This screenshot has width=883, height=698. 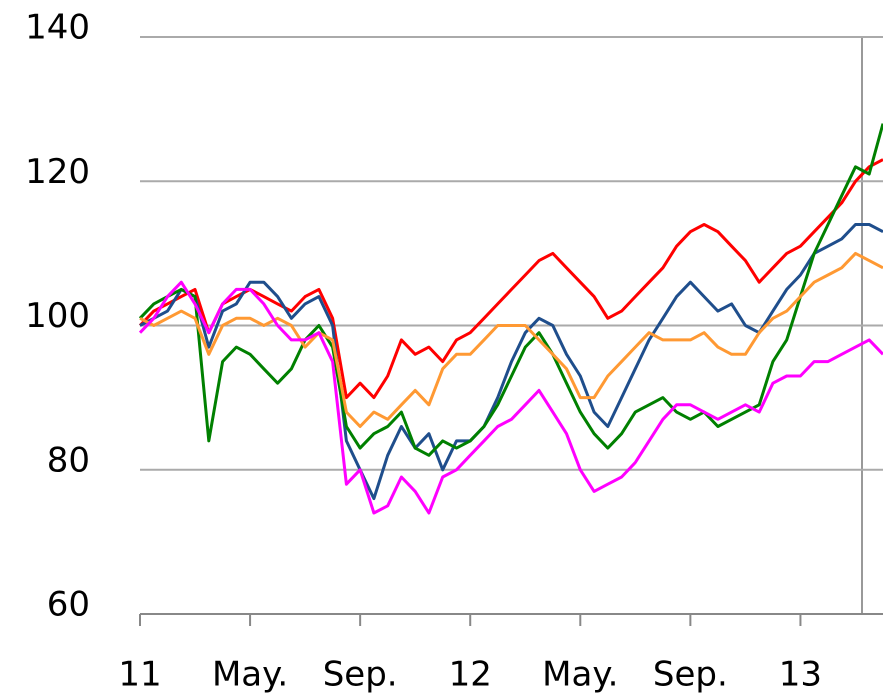 I want to click on x-tick-label: 12, so click(x=470, y=675).